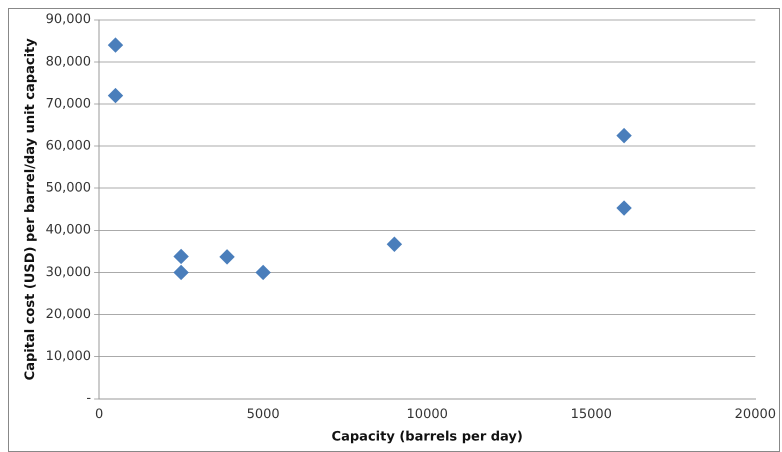  Describe the element at coordinates (755, 414) in the screenshot. I see `x-tick-label: 20000` at that location.